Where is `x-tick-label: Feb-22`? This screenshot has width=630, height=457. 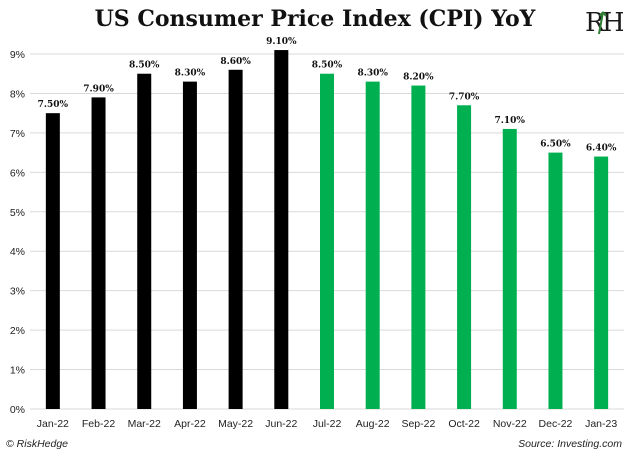 x-tick-label: Feb-22 is located at coordinates (98, 424).